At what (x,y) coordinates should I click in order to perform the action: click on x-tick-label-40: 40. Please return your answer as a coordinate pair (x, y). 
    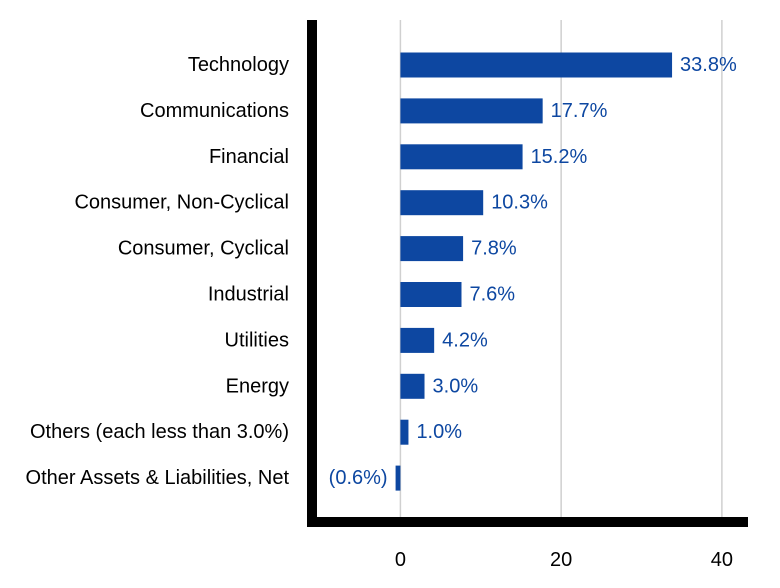
    Looking at the image, I should click on (722, 560).